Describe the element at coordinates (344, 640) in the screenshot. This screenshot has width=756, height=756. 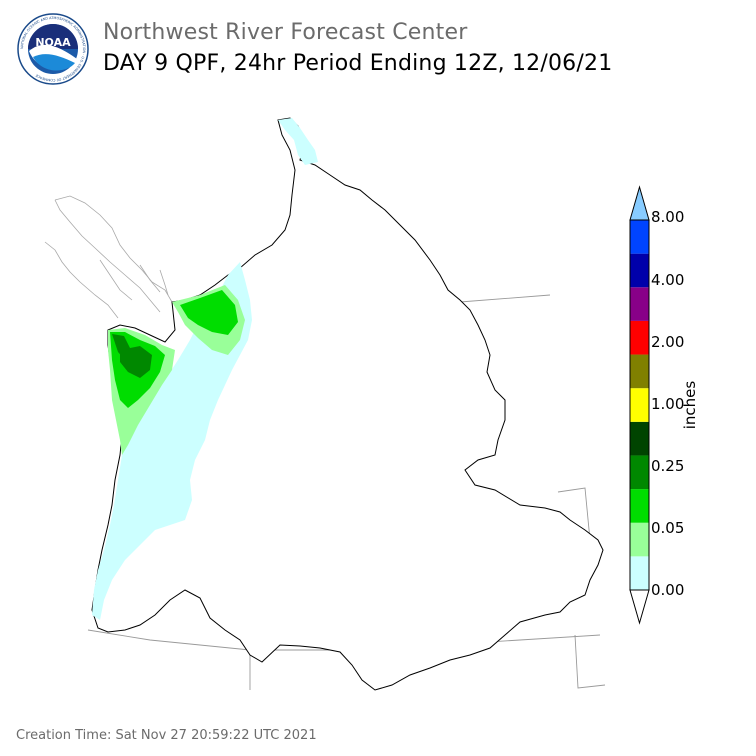
I see `or-nv-border` at that location.